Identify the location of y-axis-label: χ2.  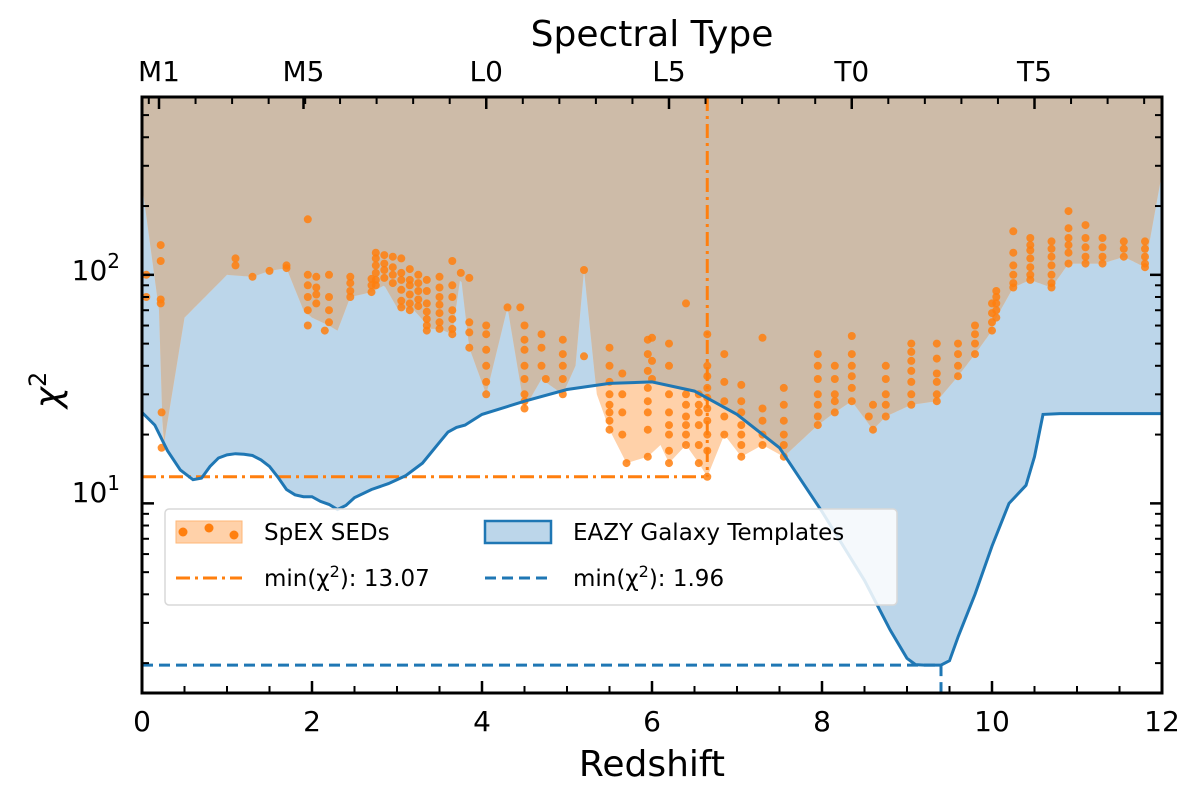
(46, 391).